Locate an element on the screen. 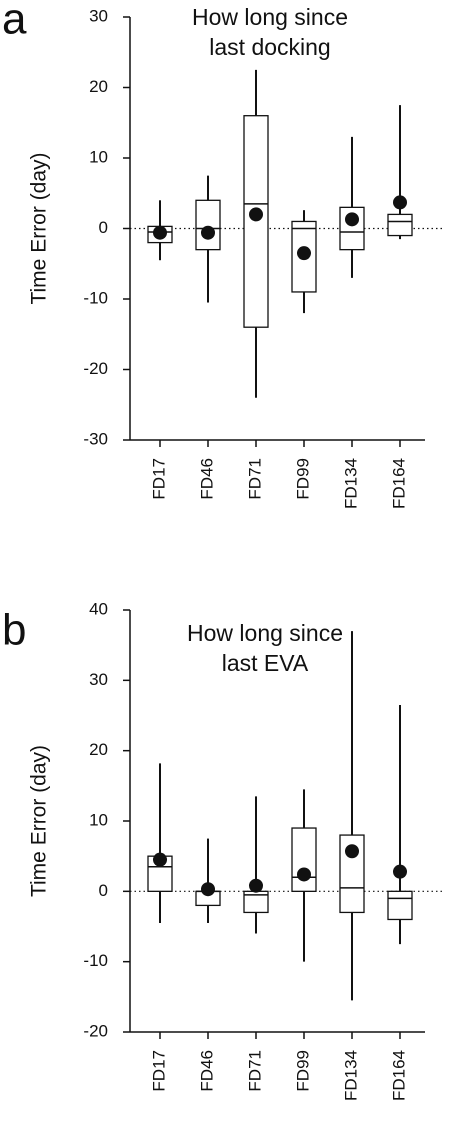  chart-title: How long since last EVA is located at coordinates (265, 648).